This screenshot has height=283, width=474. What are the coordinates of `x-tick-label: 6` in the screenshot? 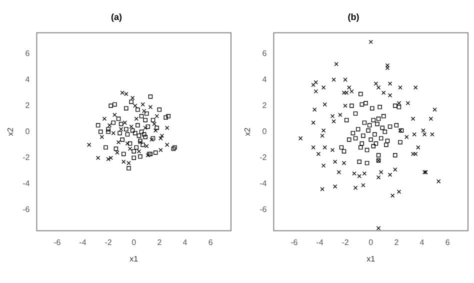 It's located at (447, 242).